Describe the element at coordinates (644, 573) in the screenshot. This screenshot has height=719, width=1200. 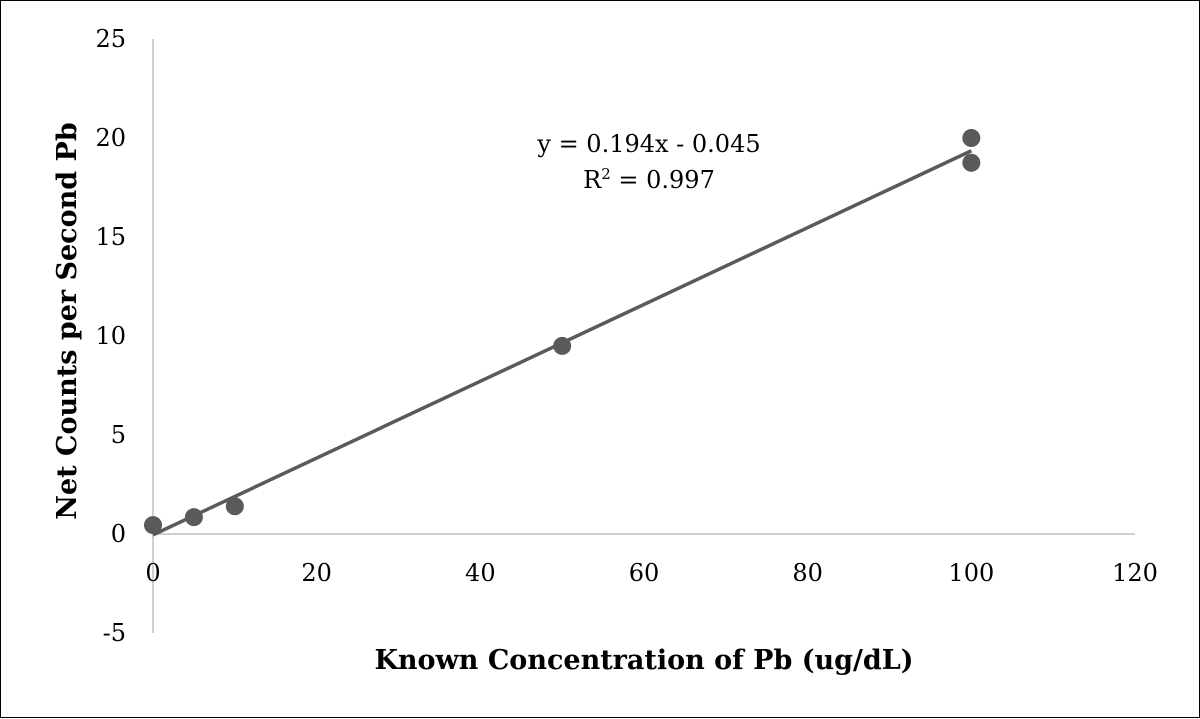
I see `x-tick-label: 60` at that location.